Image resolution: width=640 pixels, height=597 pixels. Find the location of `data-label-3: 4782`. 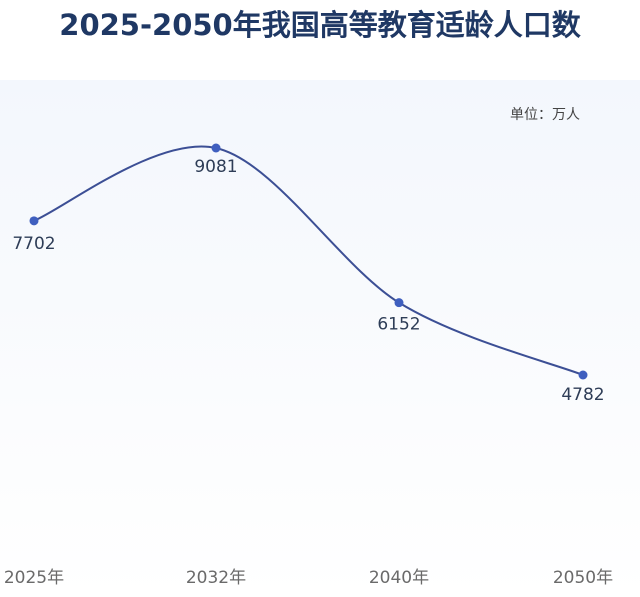

data-label-3: 4782 is located at coordinates (582, 395).